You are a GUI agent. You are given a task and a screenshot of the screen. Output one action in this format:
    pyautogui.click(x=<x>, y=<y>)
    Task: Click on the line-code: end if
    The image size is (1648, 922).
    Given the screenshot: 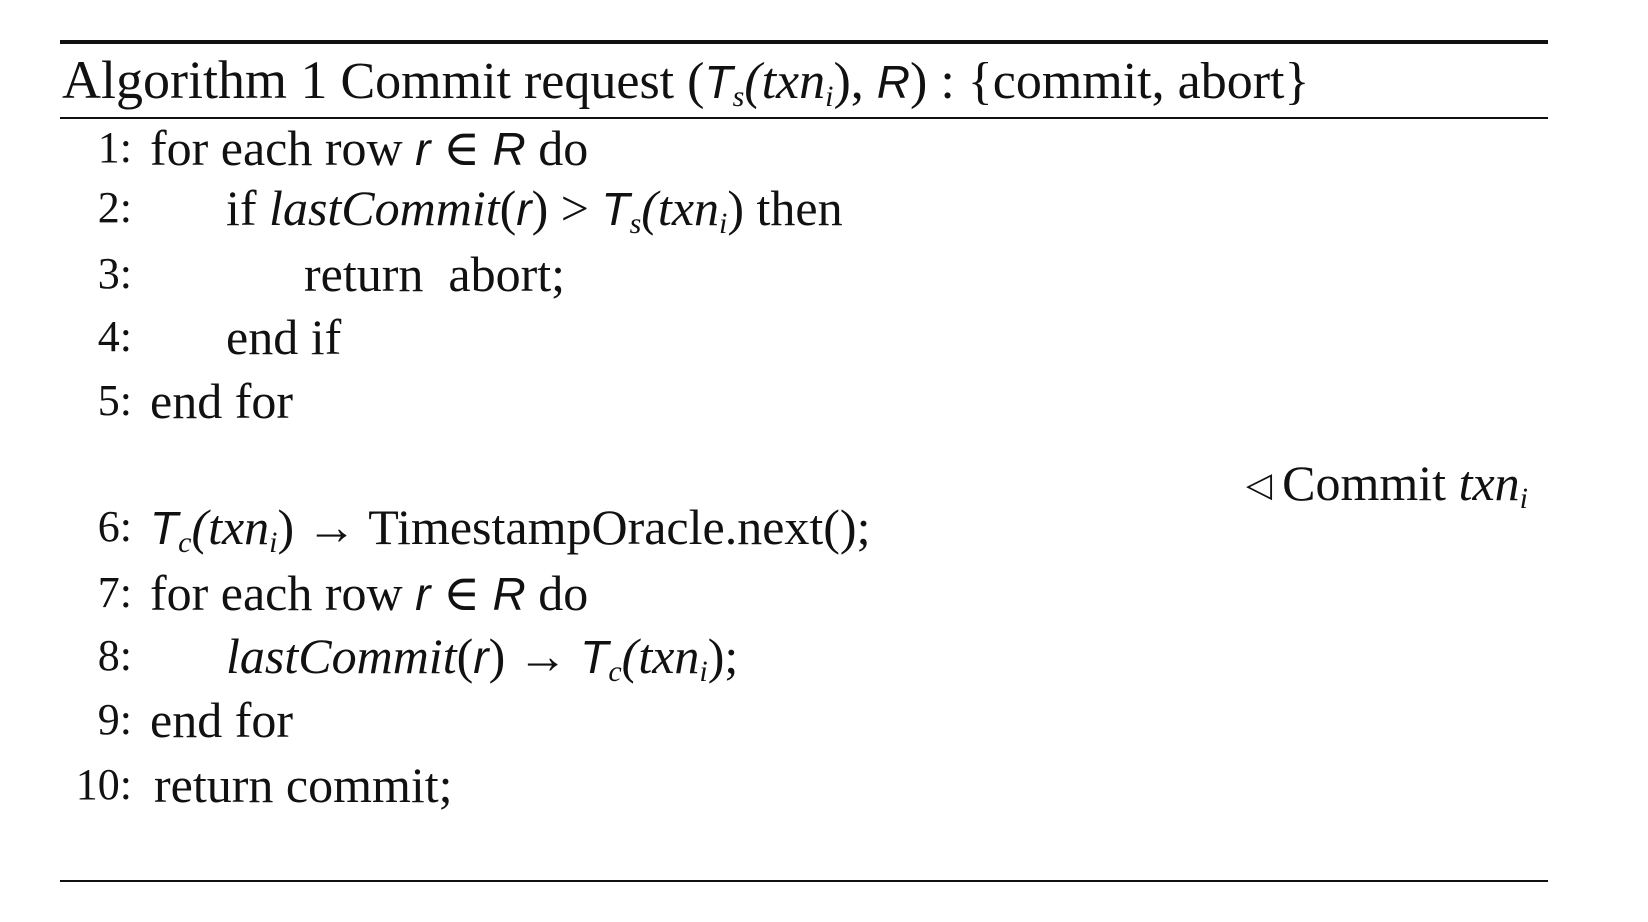 What is the action you would take?
    pyautogui.click(x=284, y=337)
    